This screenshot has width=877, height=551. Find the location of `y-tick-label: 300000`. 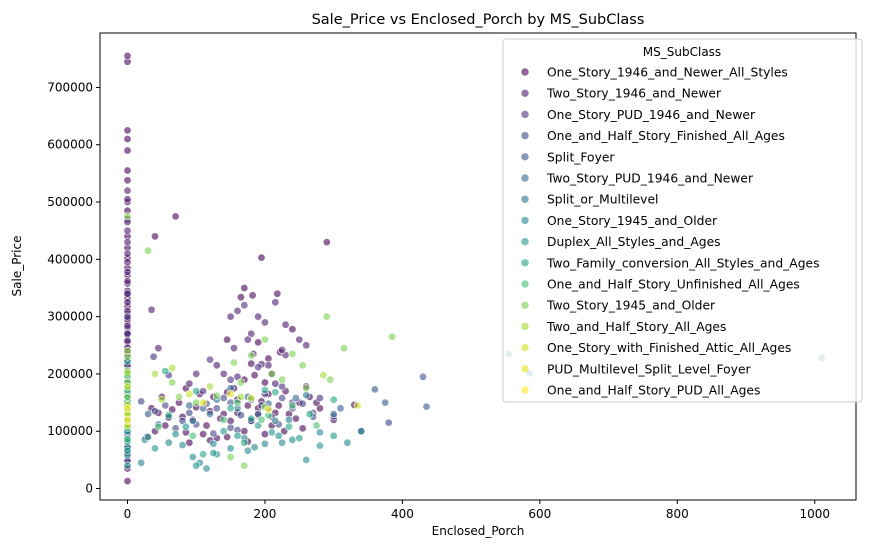

y-tick-label: 300000 is located at coordinates (70, 317).